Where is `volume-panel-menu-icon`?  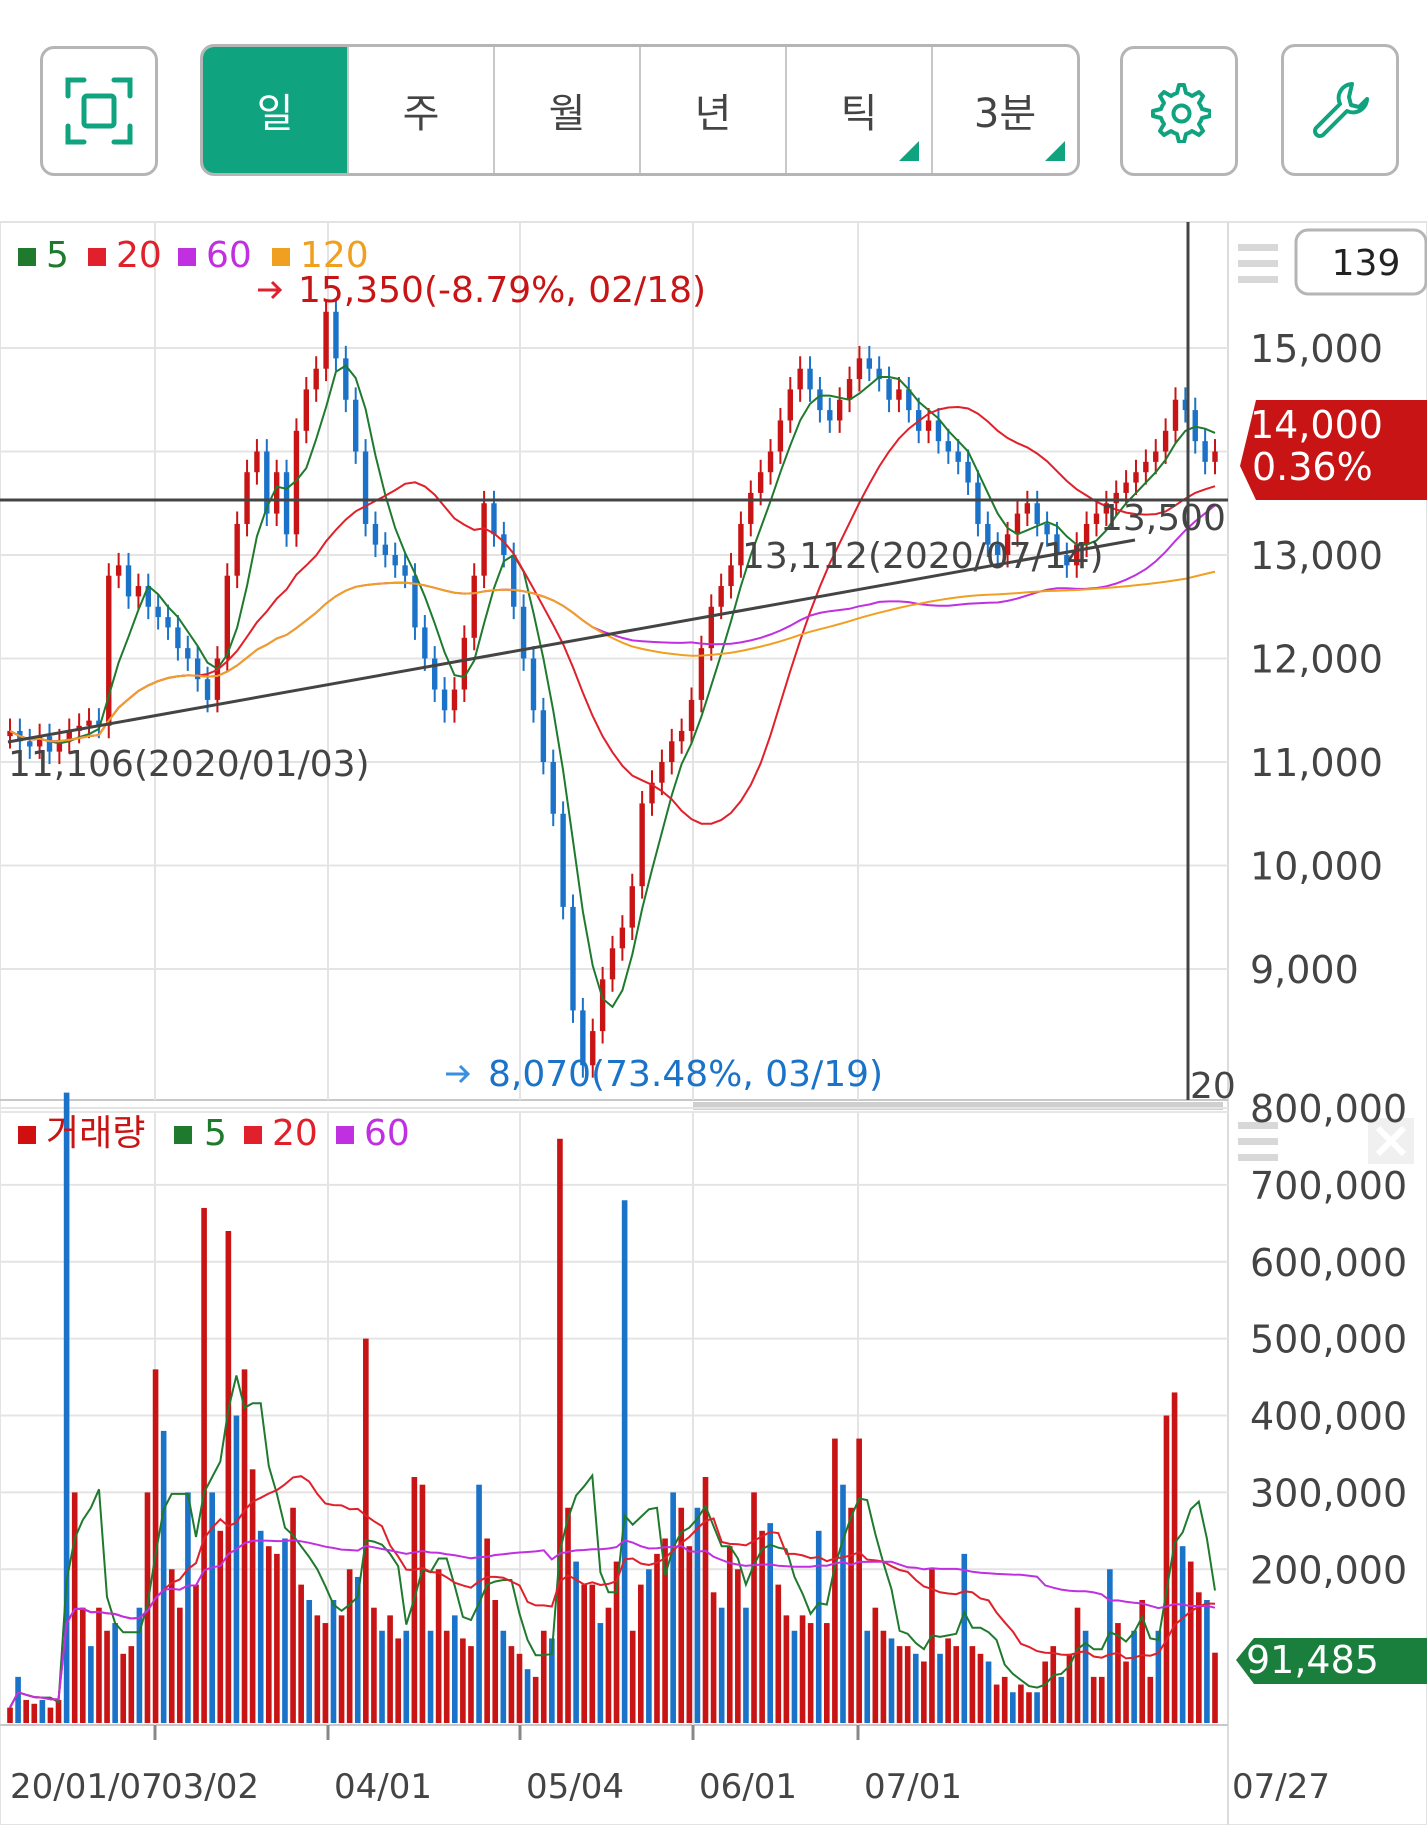
volume-panel-menu-icon is located at coordinates (1258, 1141).